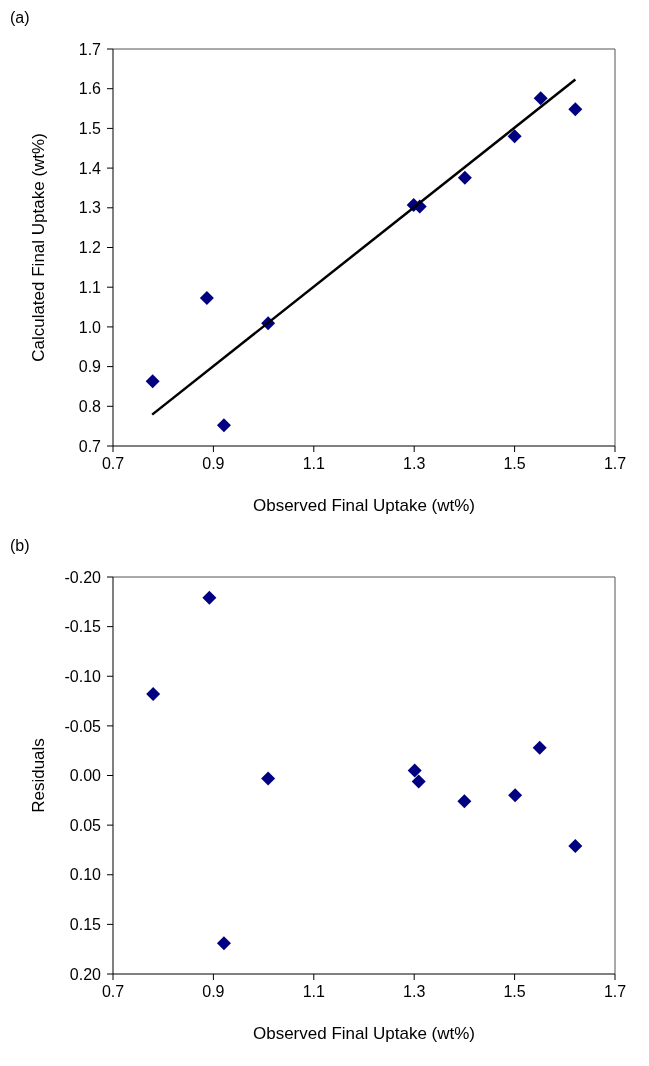  Describe the element at coordinates (90, 89) in the screenshot. I see `y-tick-label: 1.6` at that location.